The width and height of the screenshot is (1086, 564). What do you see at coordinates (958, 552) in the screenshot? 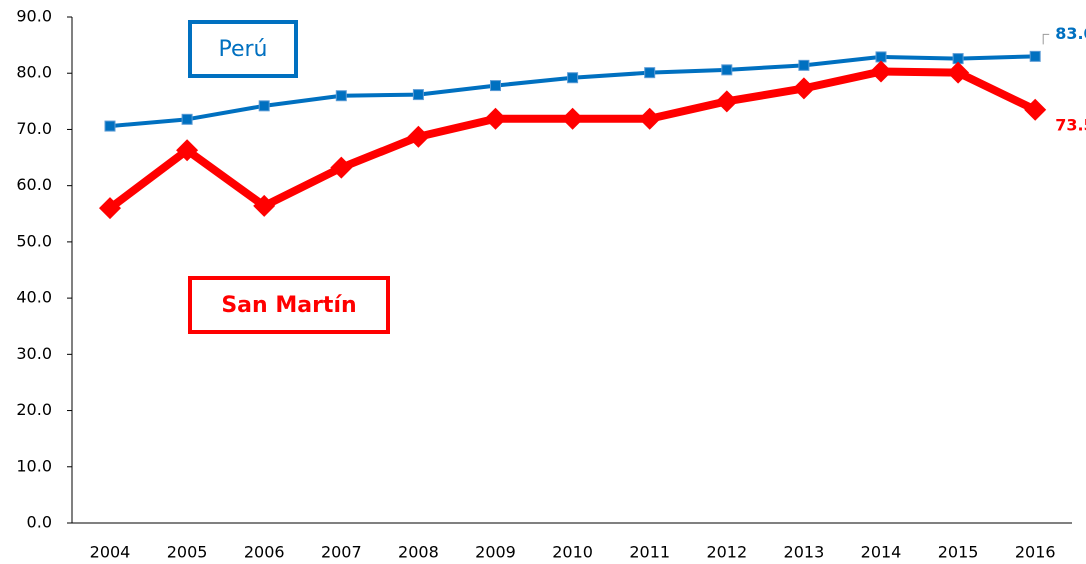
I see `x-tick-label: 2015` at bounding box center [958, 552].